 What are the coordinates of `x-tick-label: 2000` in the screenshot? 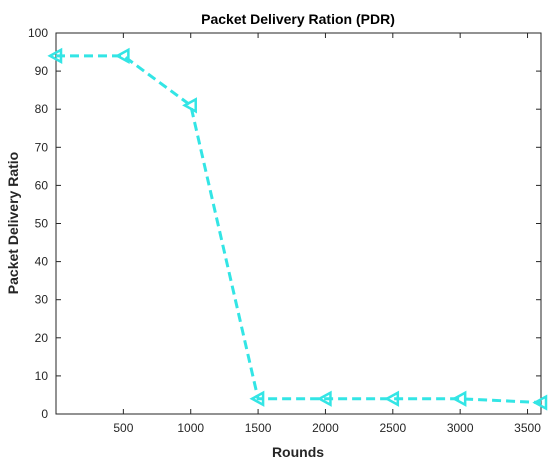 It's located at (325, 428).